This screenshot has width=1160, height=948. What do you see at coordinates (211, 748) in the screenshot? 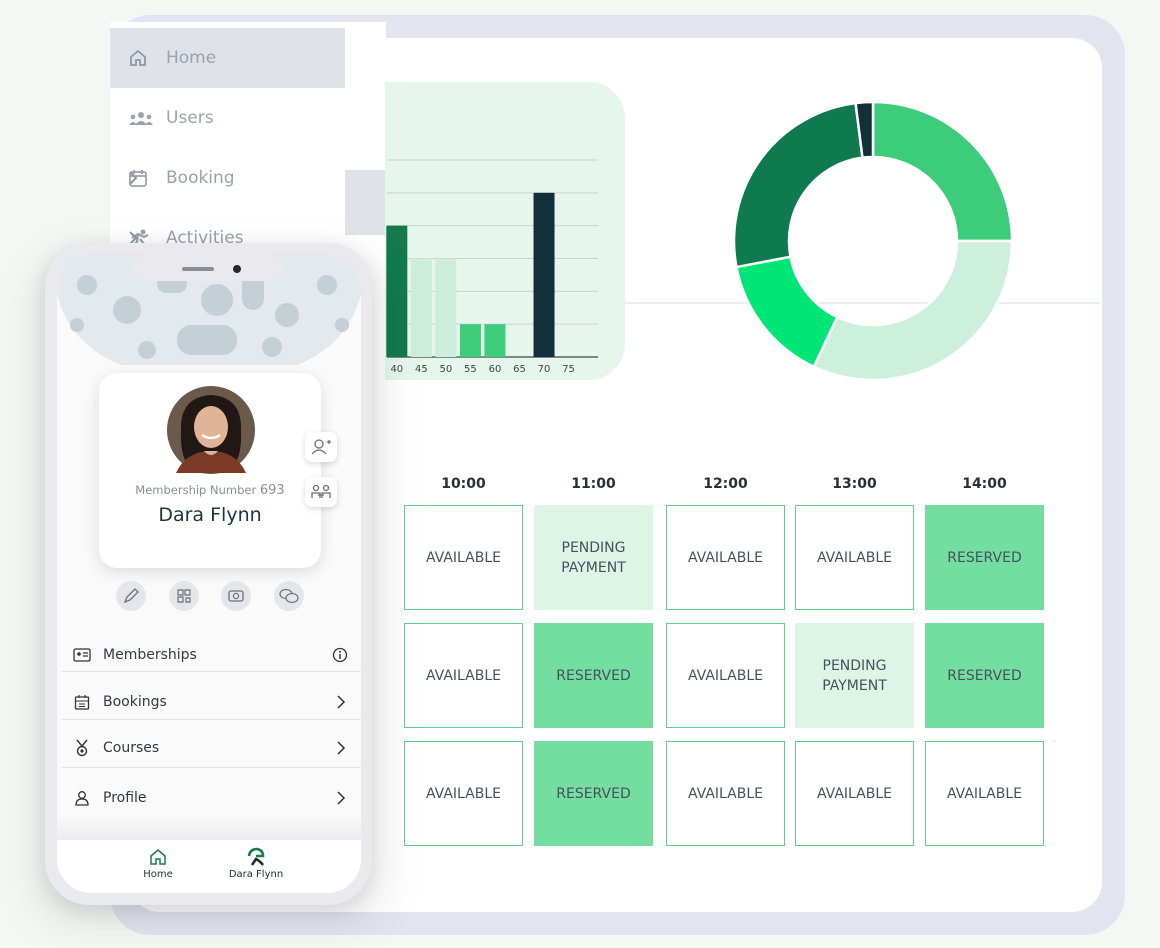
I see `menu-courses: Courses` at bounding box center [211, 748].